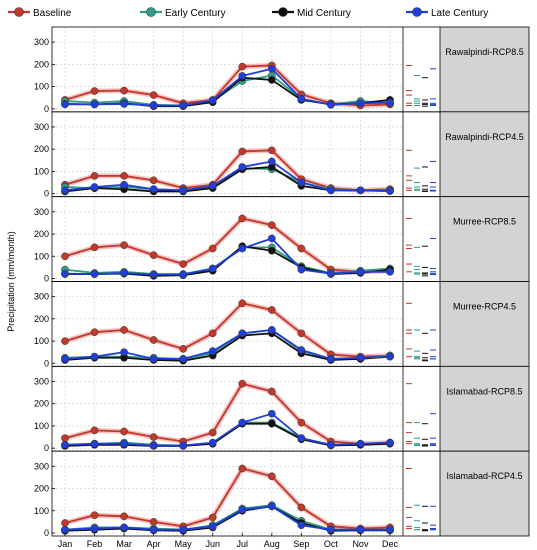  What do you see at coordinates (459, 13) in the screenshot?
I see `legend-label: Late Century` at bounding box center [459, 13].